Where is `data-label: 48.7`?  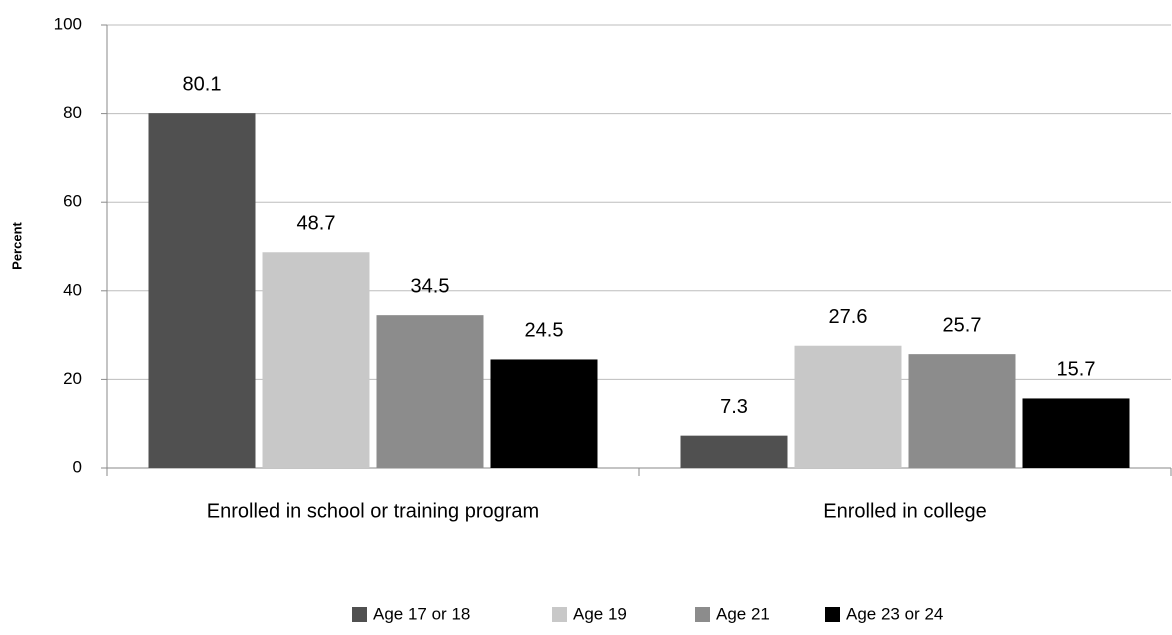
data-label: 48.7 is located at coordinates (316, 224).